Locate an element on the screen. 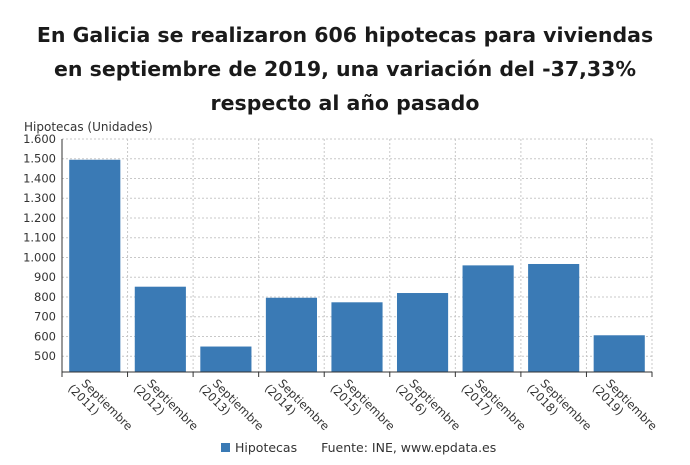  x-tick-label: Septiembre(2014) is located at coordinates (297, 407).